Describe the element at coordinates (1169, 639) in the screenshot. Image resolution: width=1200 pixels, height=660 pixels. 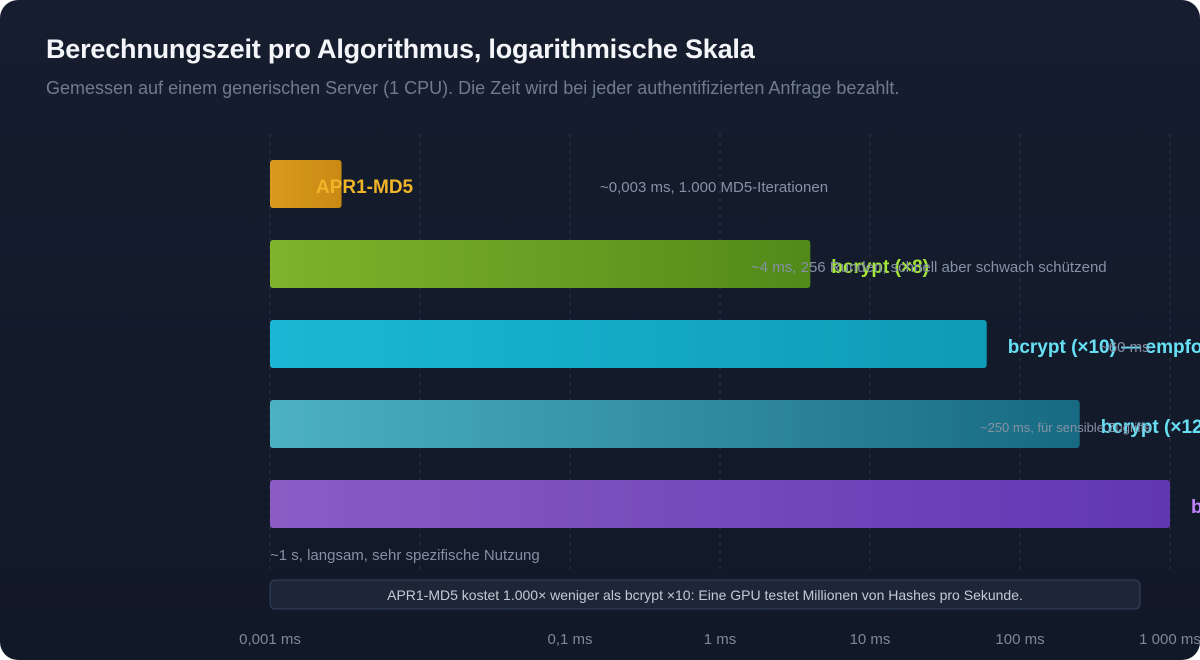
I see `x-tick-label: 1 000 ms` at that location.